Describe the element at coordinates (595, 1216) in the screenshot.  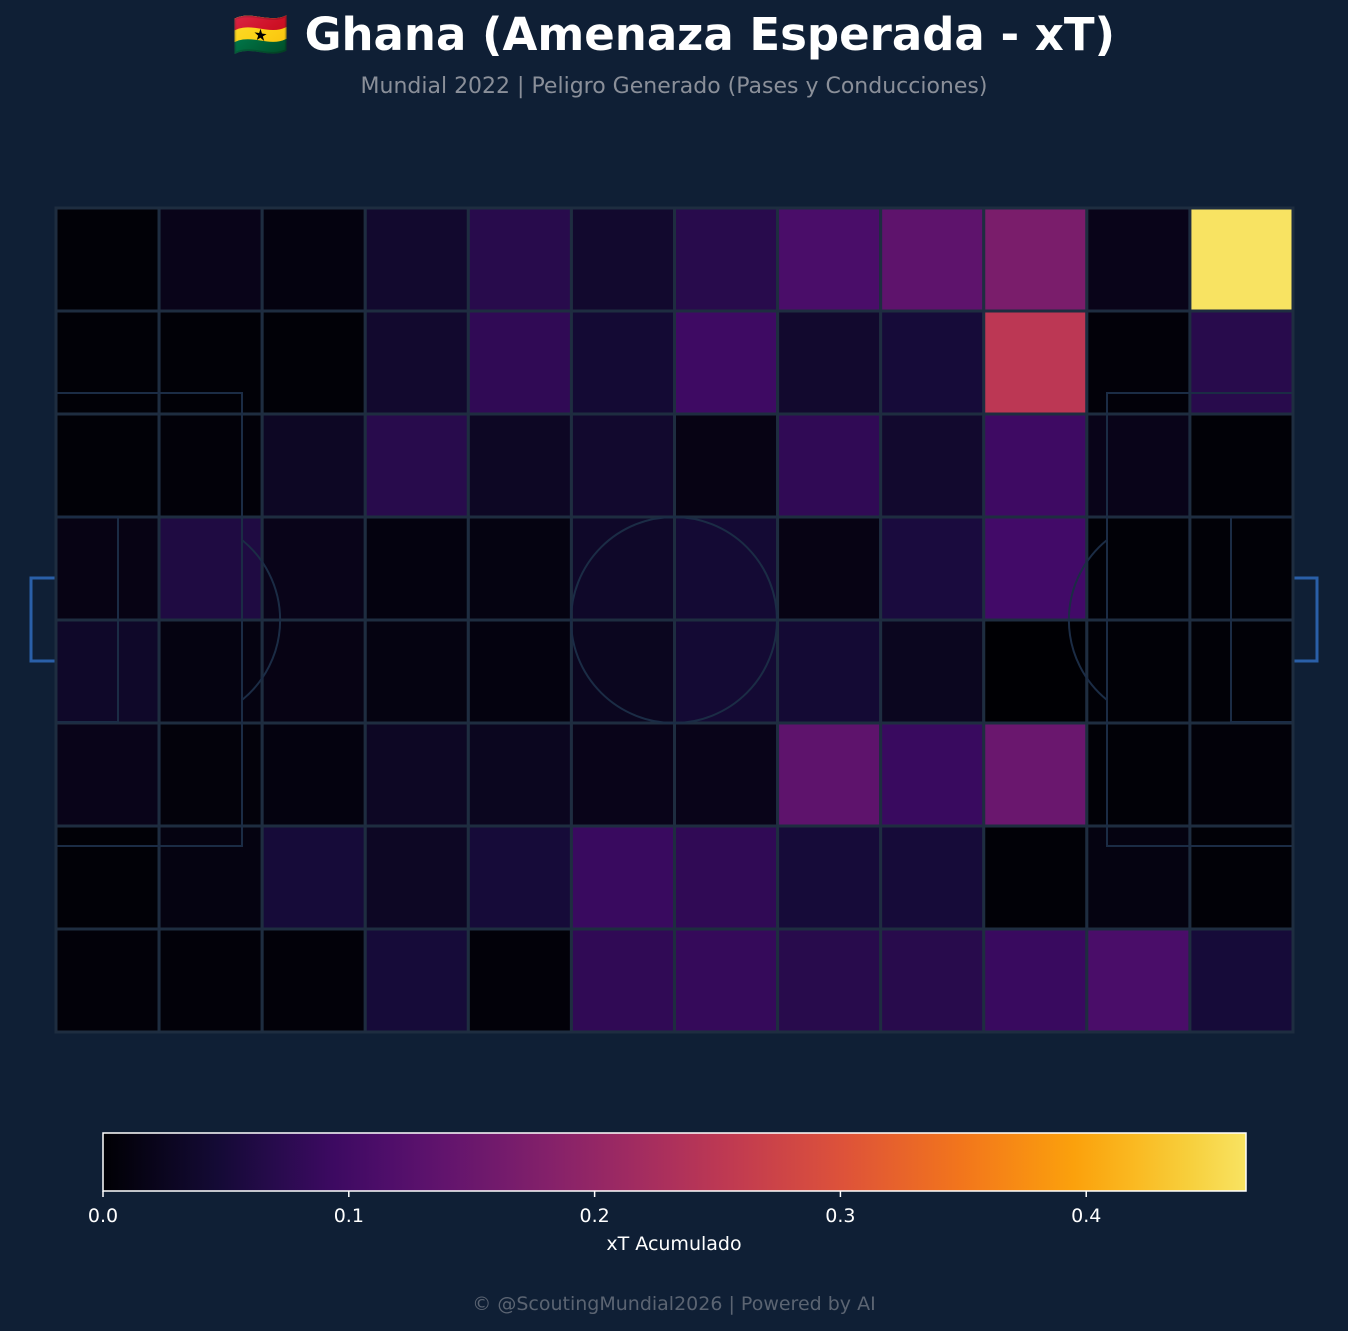
I see `colorbar-tick-label: 0.2` at that location.